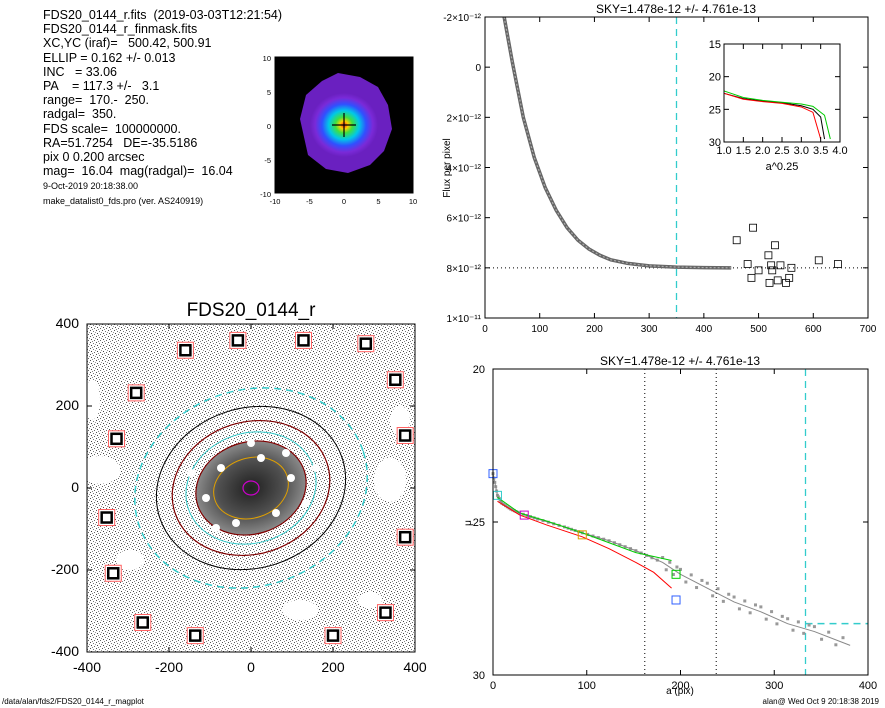 Image resolution: width=885 pixels, height=708 pixels. I want to click on x-tick-label: 1.5, so click(743, 151).